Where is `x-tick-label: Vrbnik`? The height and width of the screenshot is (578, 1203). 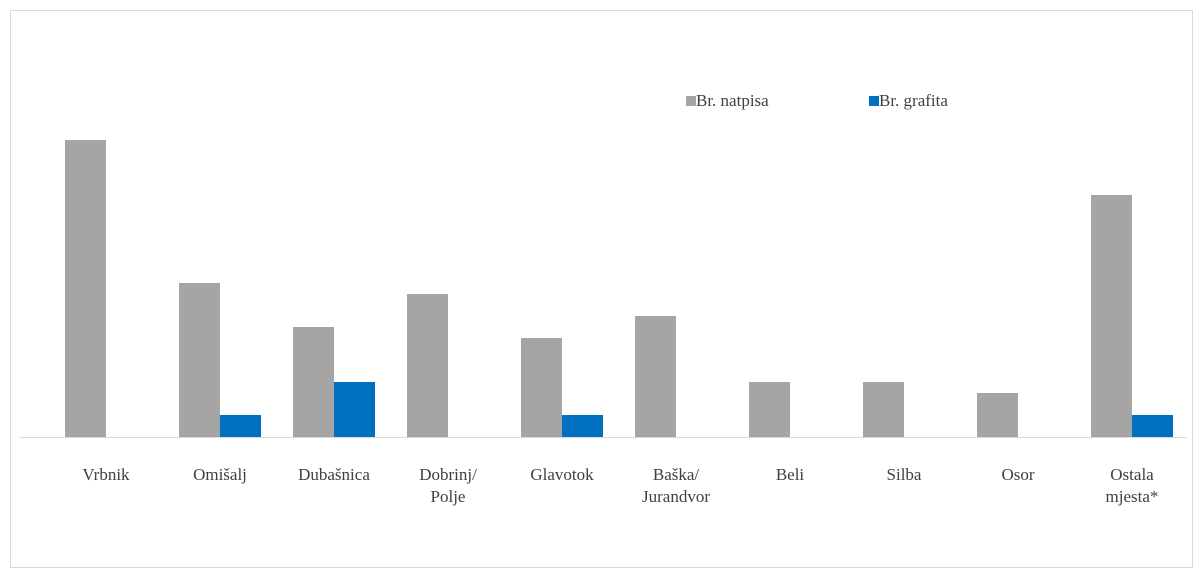
x-tick-label: Vrbnik is located at coordinates (106, 474).